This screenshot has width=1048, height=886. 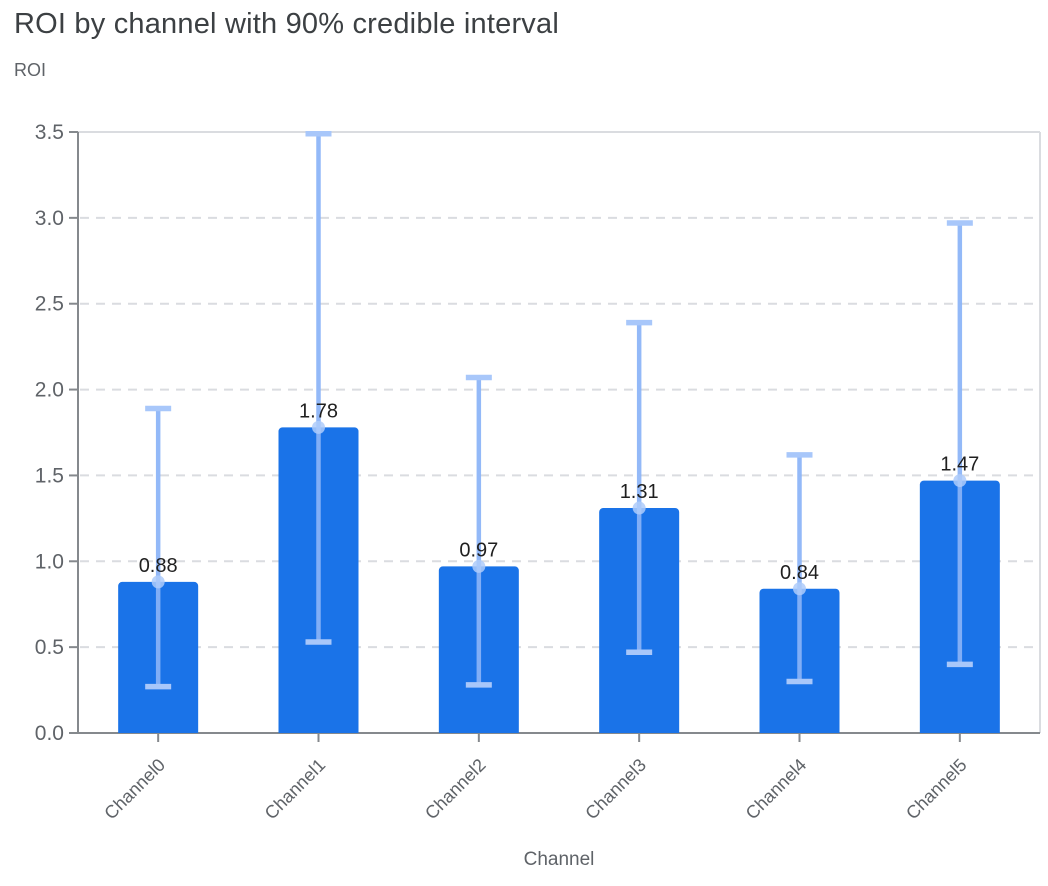 What do you see at coordinates (639, 508) in the screenshot?
I see `mean-marker-channel3` at bounding box center [639, 508].